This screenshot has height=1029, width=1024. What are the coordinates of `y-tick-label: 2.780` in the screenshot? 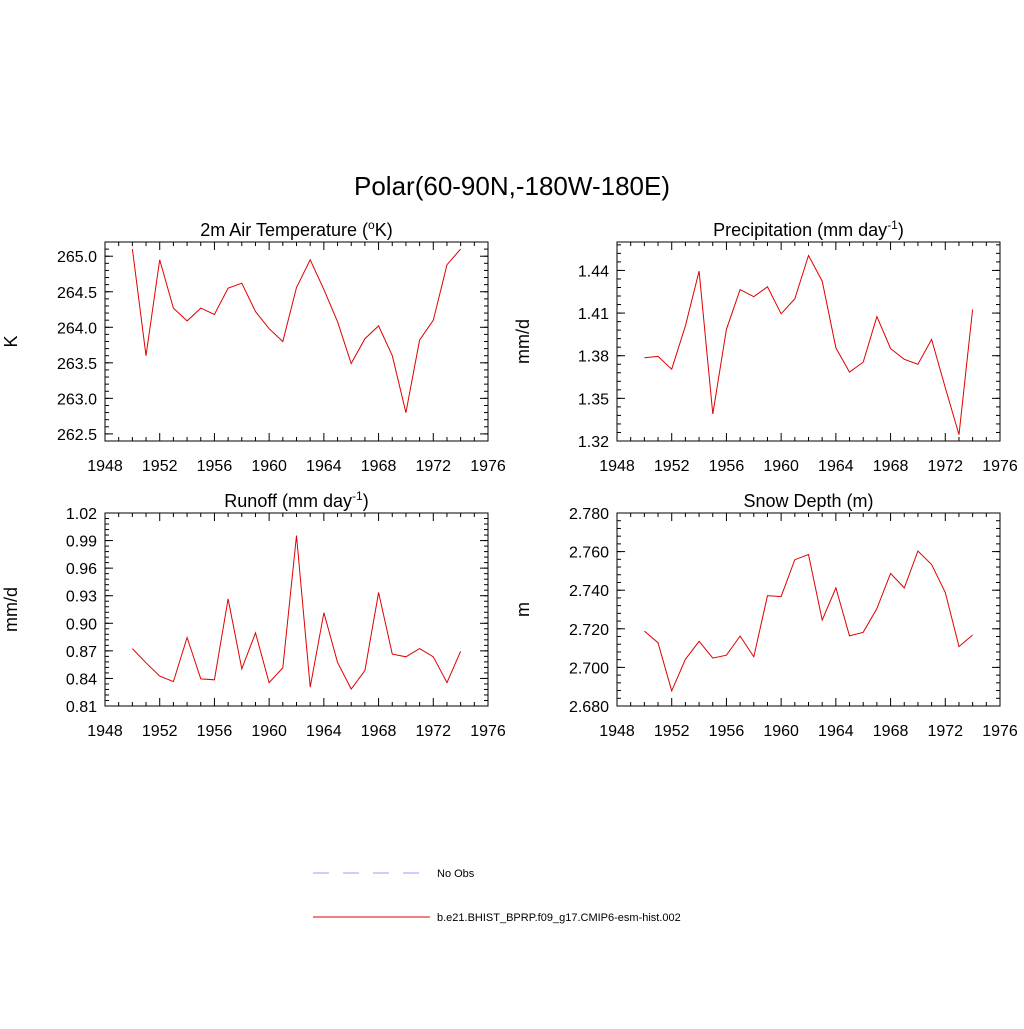 It's located at (589, 514).